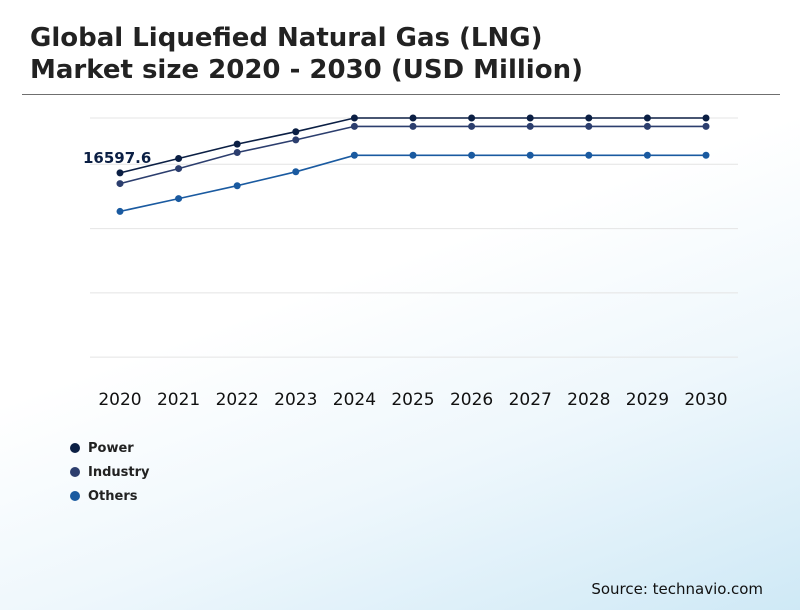  Describe the element at coordinates (647, 155) in the screenshot. I see `point-others-2029` at that location.